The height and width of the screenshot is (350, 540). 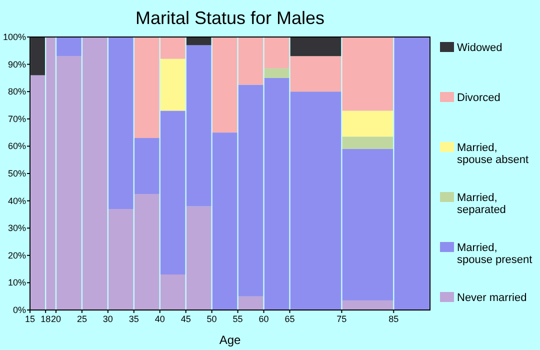 What do you see at coordinates (479, 48) in the screenshot?
I see `legend-label: Widowed` at bounding box center [479, 48].